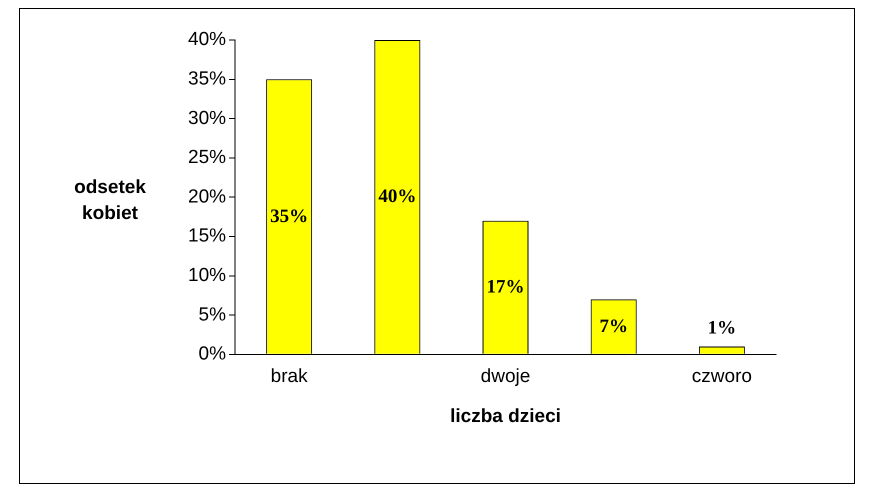 The height and width of the screenshot is (492, 871). I want to click on data-label: 1%, so click(722, 327).